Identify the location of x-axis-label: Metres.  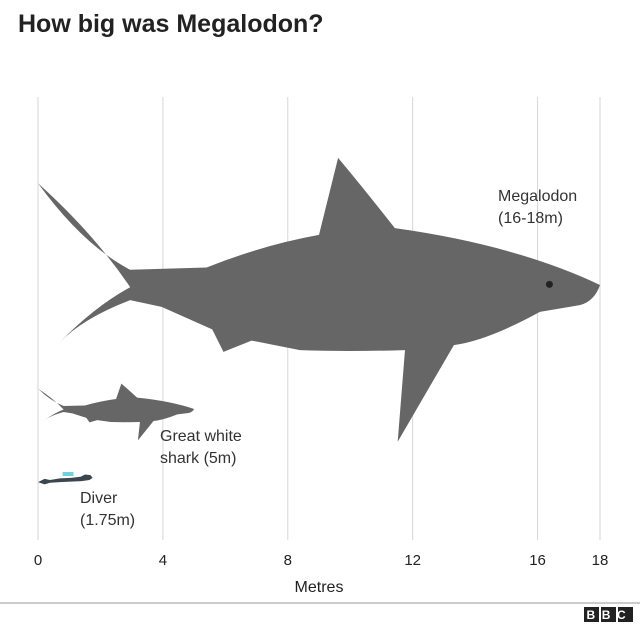
(319, 587).